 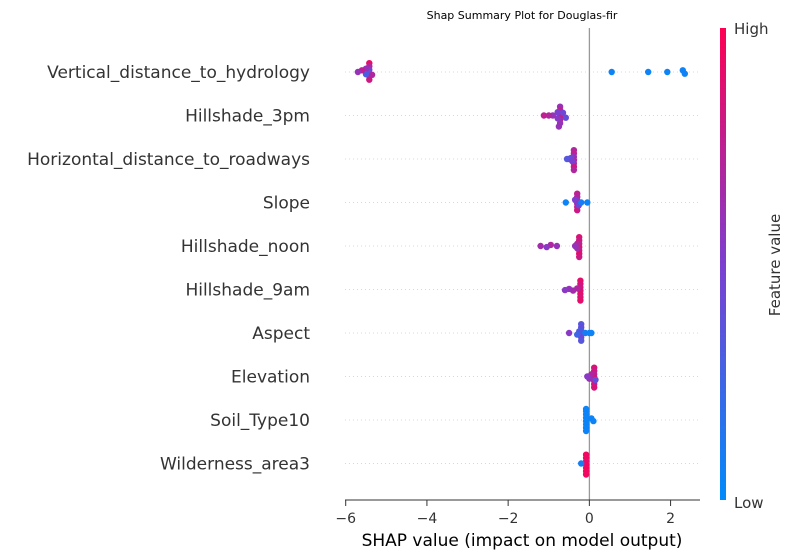 What do you see at coordinates (235, 465) in the screenshot?
I see `feature-label: Wilderness_area3` at bounding box center [235, 465].